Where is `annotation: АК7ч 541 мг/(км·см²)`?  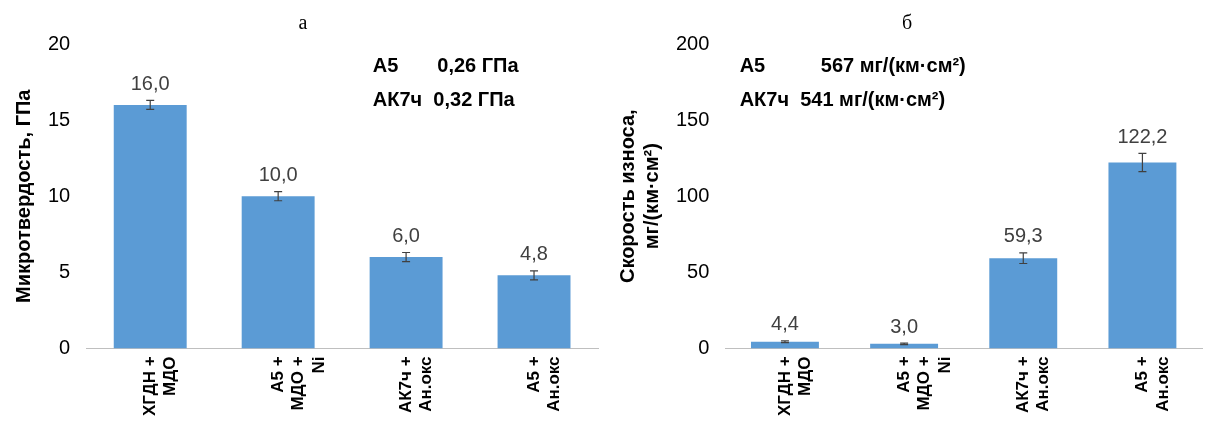
annotation: АК7ч 541 мг/(км·см²) is located at coordinates (842, 98).